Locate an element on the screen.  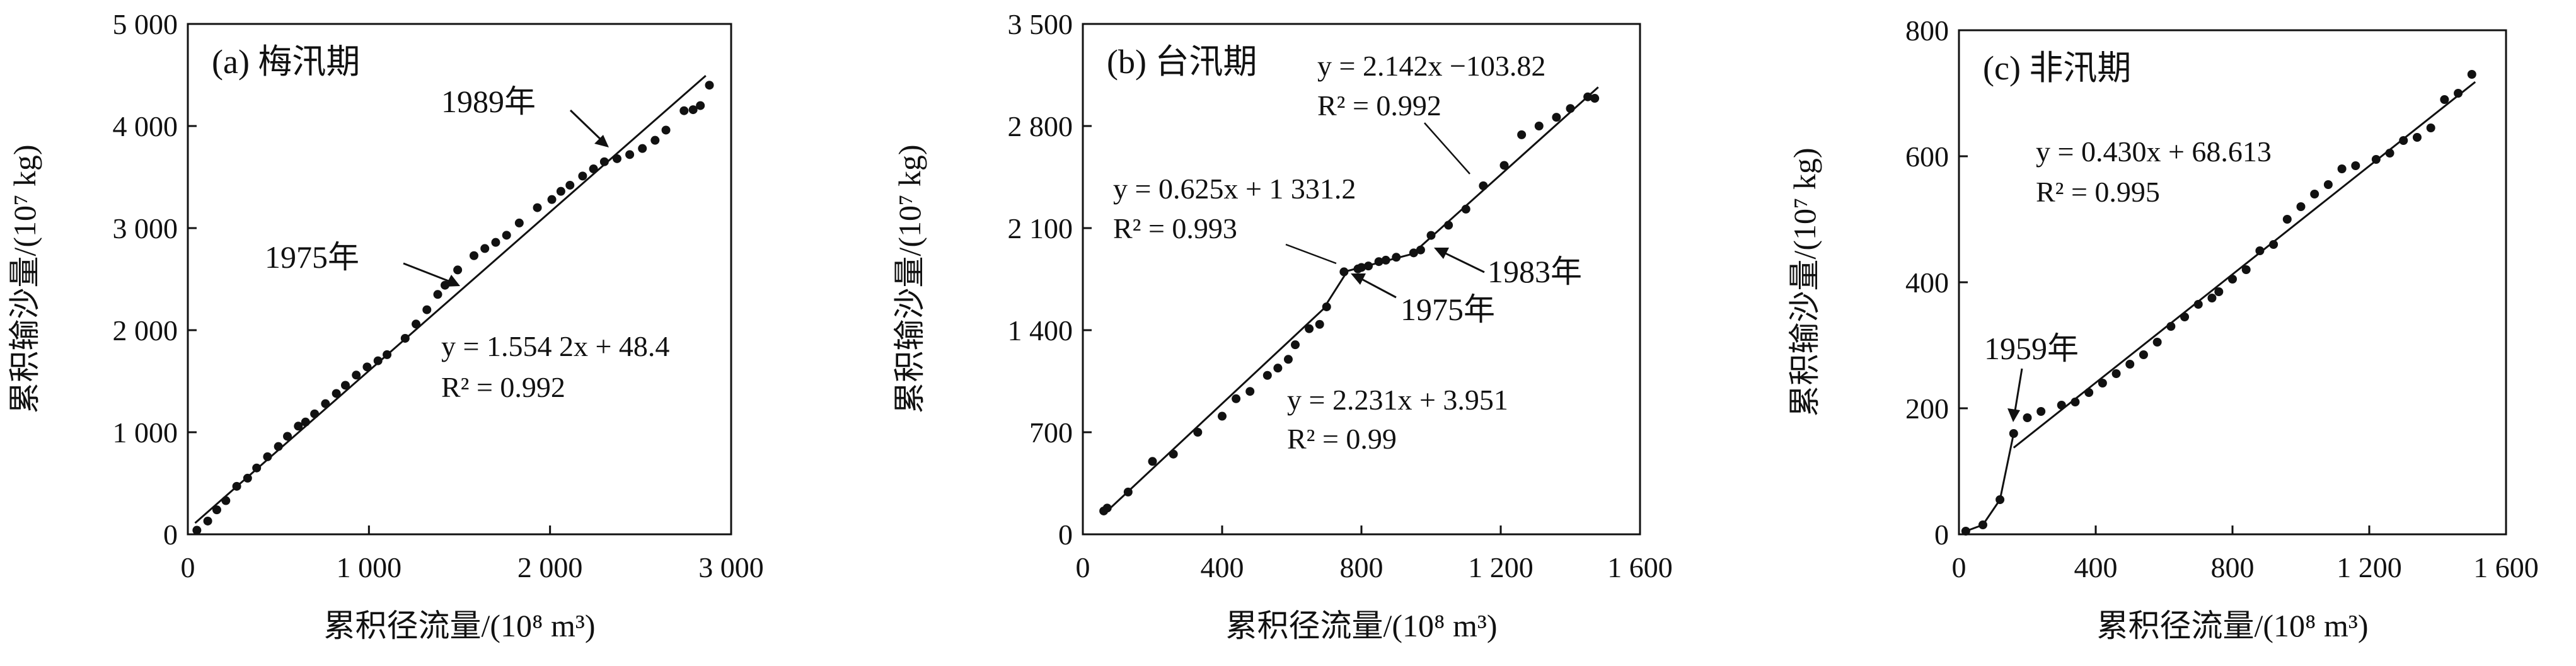
panel-label-a: (a) 梅汛期 is located at coordinates (286, 62).